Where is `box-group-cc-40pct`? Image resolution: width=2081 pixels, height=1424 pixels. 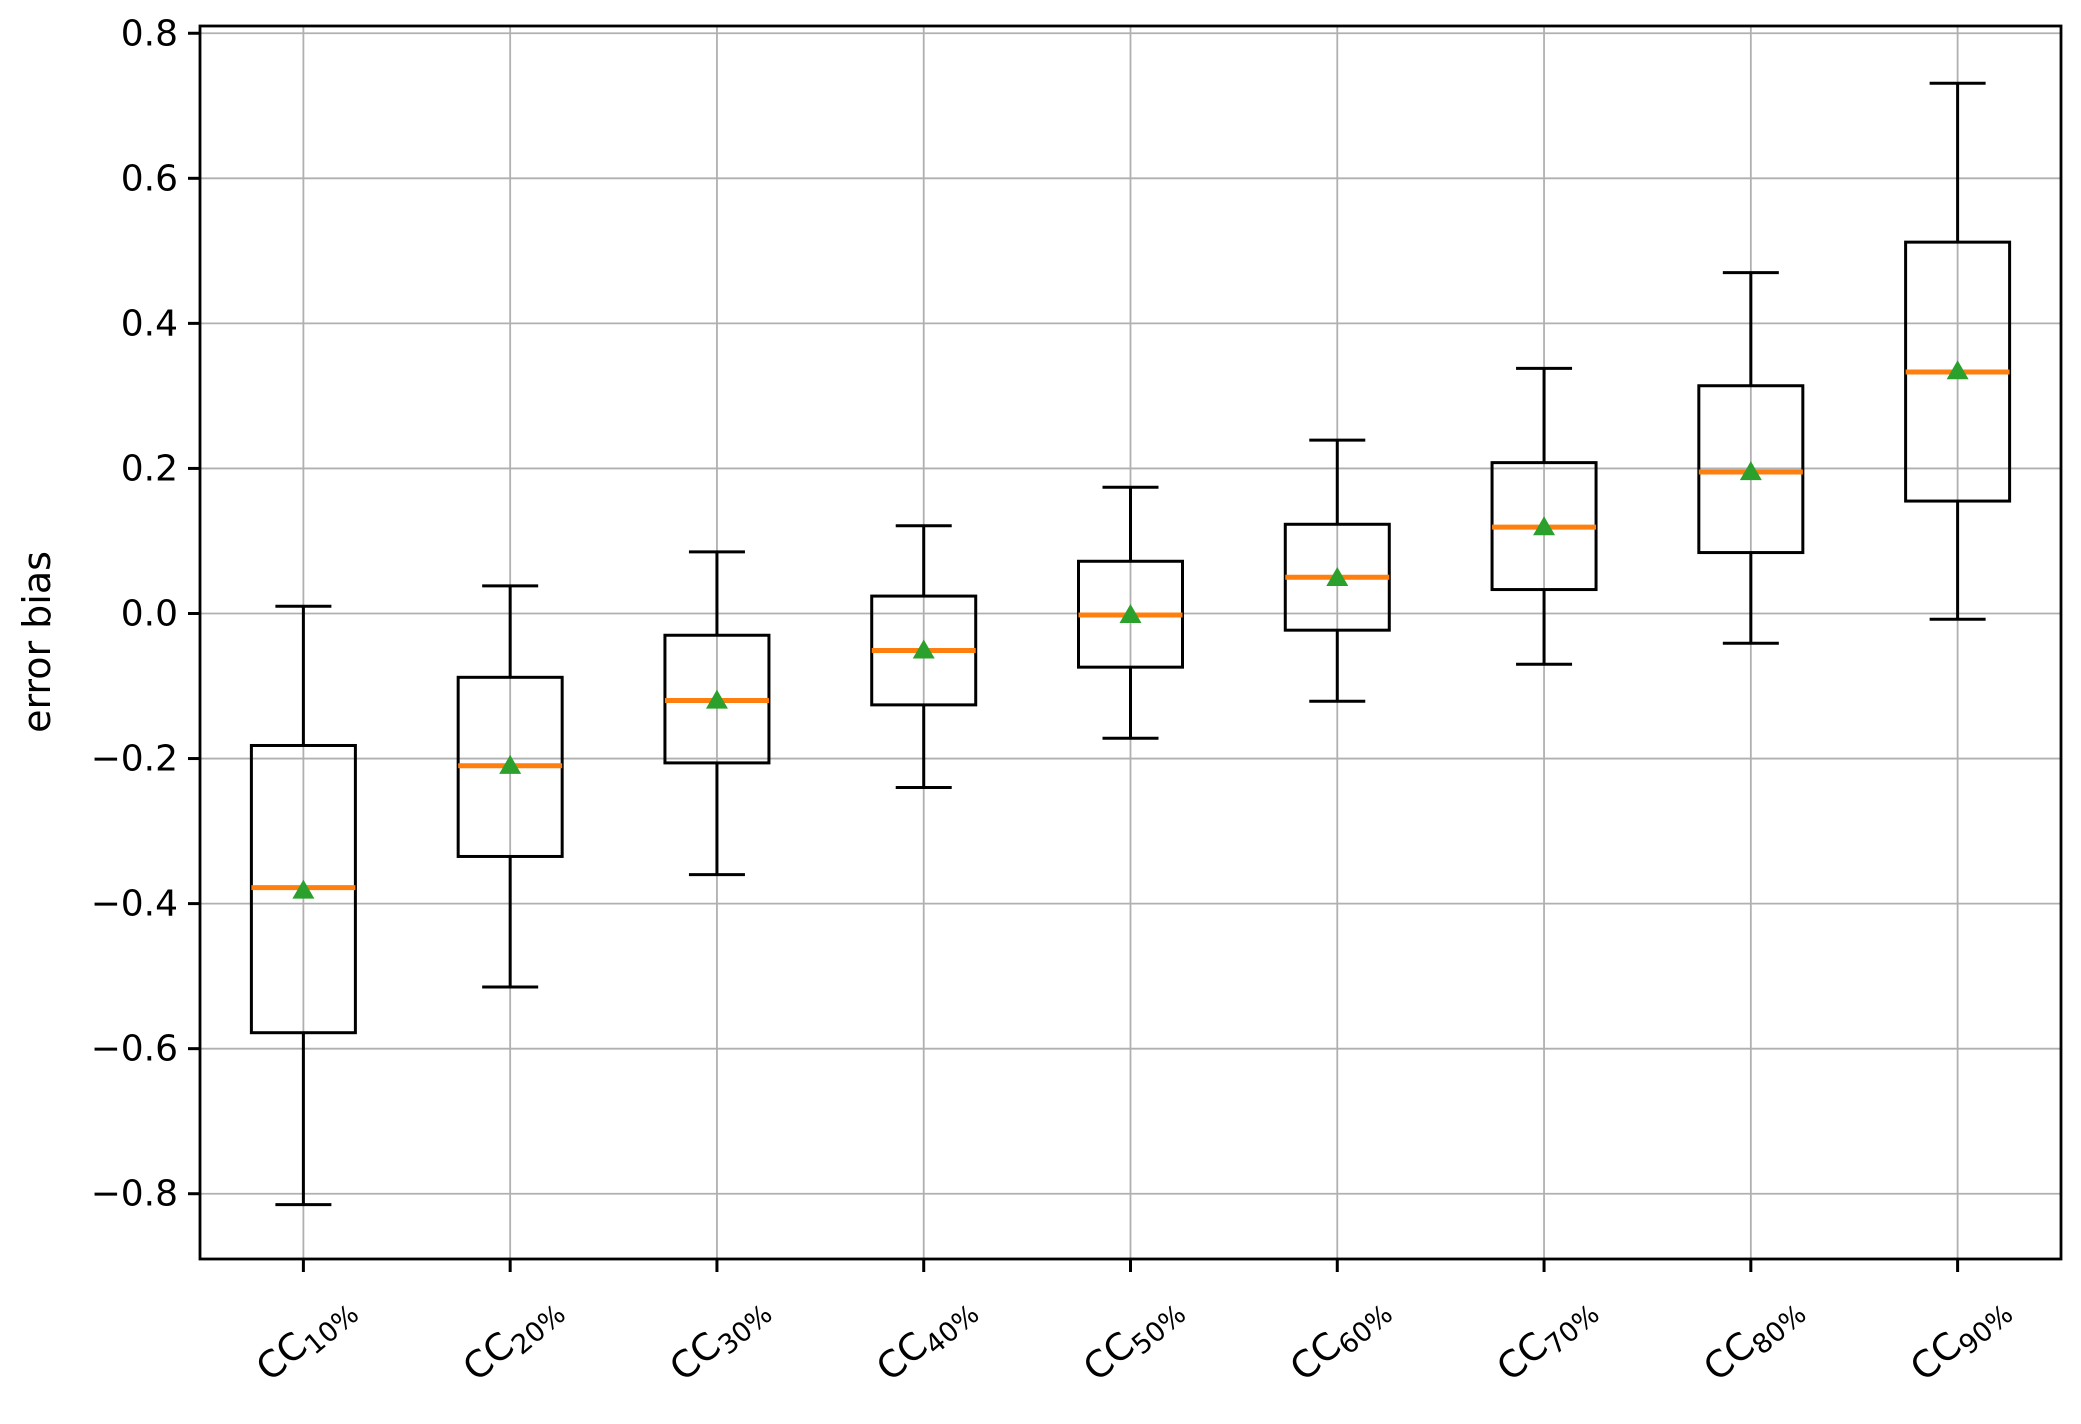 box-group-cc-40pct is located at coordinates (924, 657).